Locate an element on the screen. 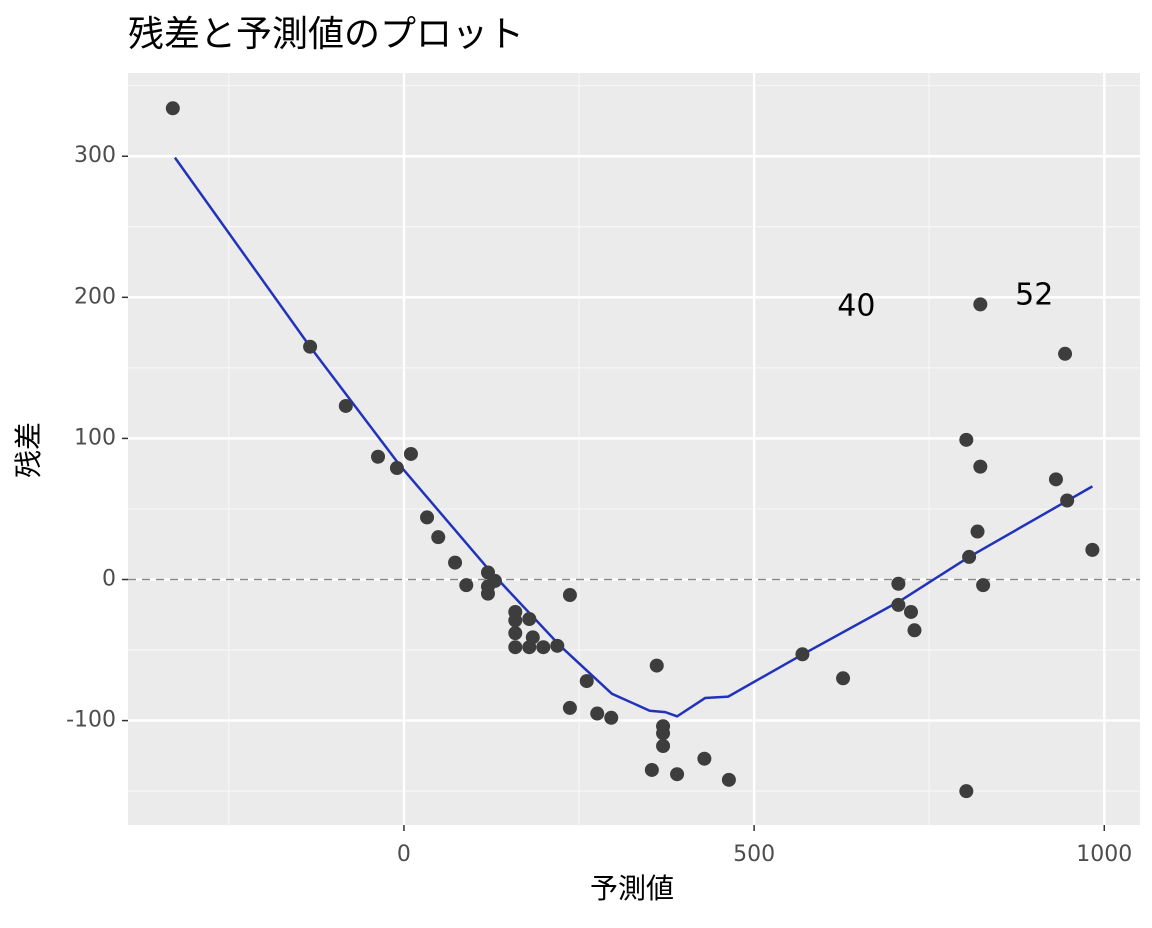 The height and width of the screenshot is (928, 1152). x-tick-label: 0 is located at coordinates (404, 854).